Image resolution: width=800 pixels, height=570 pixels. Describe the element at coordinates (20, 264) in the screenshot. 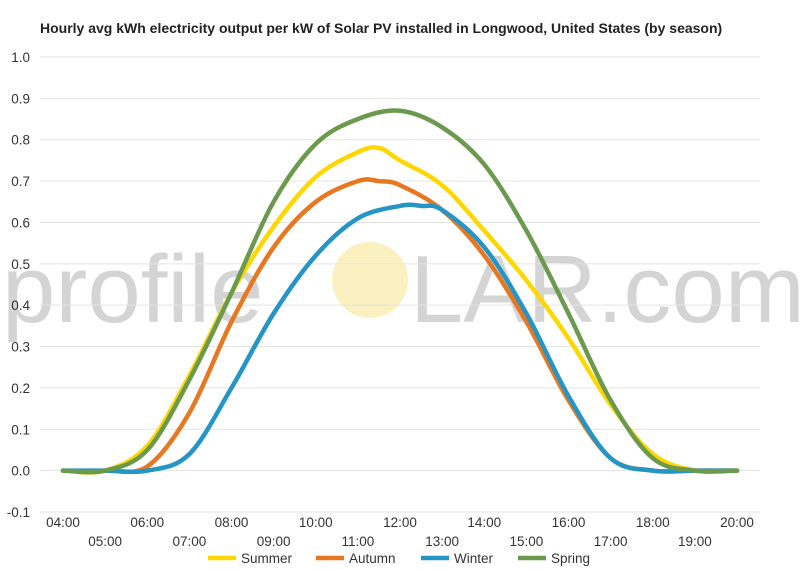

I see `y-tick-label: 0.5` at that location.